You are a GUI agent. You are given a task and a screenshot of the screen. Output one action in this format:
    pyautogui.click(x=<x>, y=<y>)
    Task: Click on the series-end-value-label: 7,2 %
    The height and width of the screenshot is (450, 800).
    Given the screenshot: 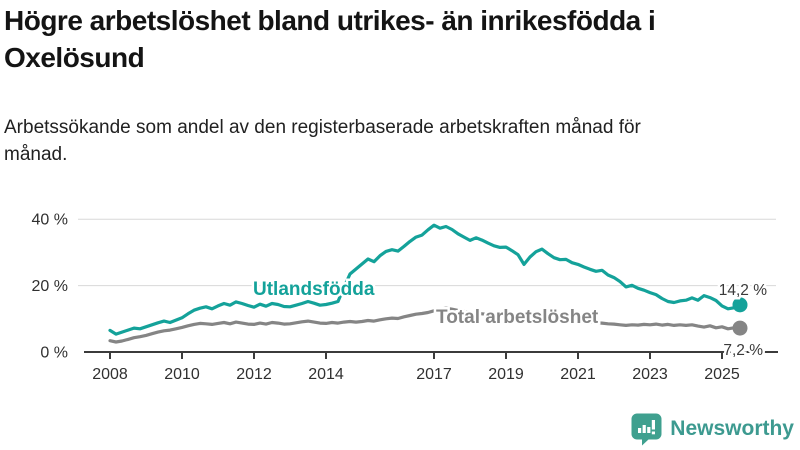 What is the action you would take?
    pyautogui.click(x=743, y=350)
    